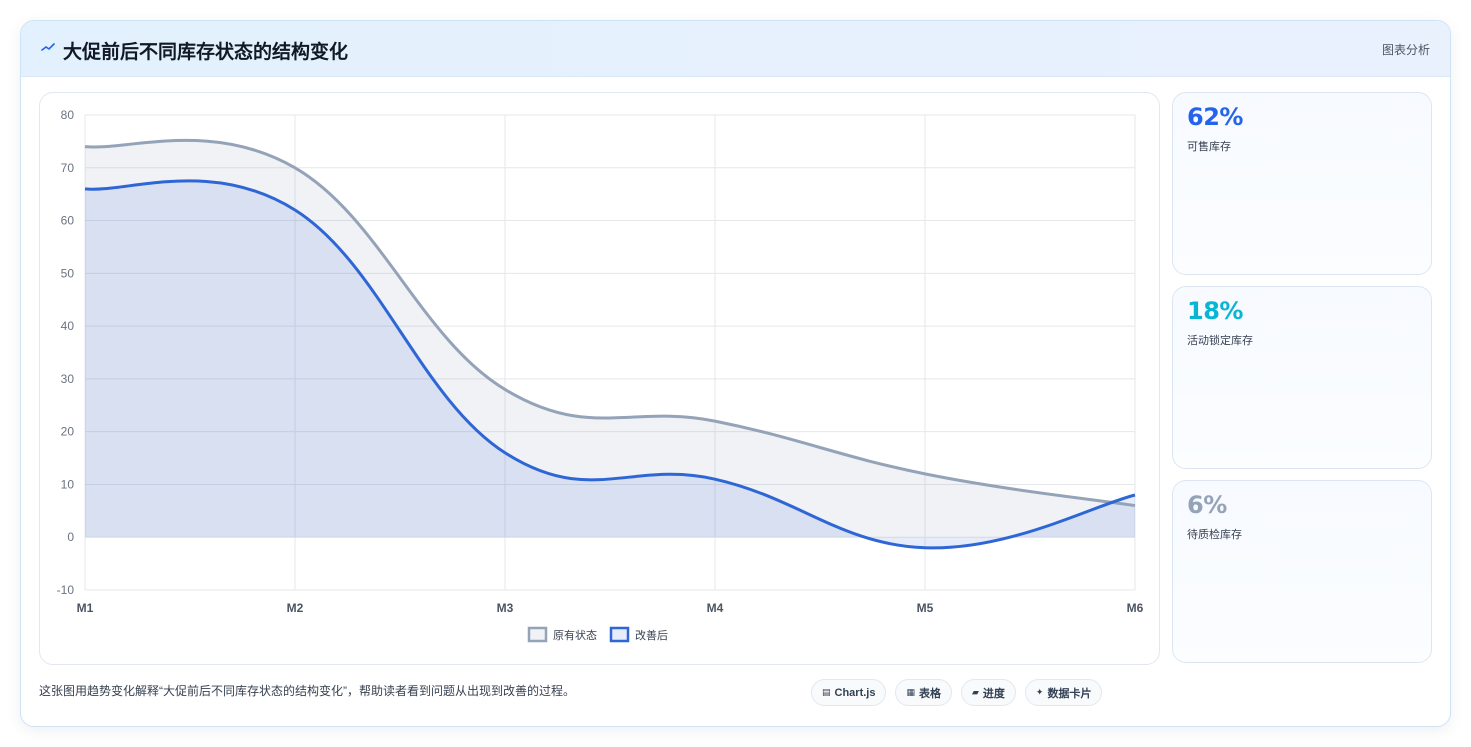 The image size is (1471, 747). Describe the element at coordinates (68, 273) in the screenshot. I see `y-tick-label: 50` at that location.